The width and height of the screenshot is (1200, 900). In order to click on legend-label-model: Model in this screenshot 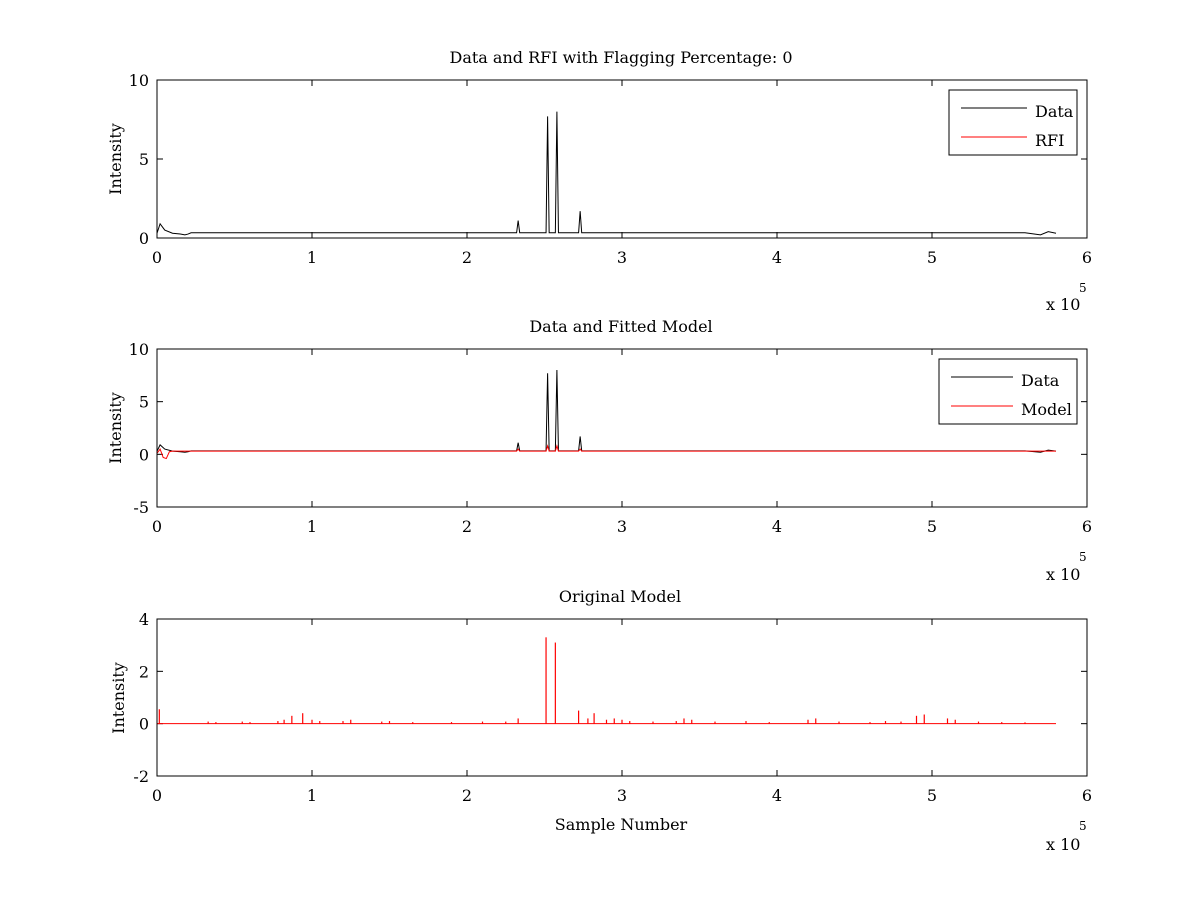, I will do `click(1046, 409)`.